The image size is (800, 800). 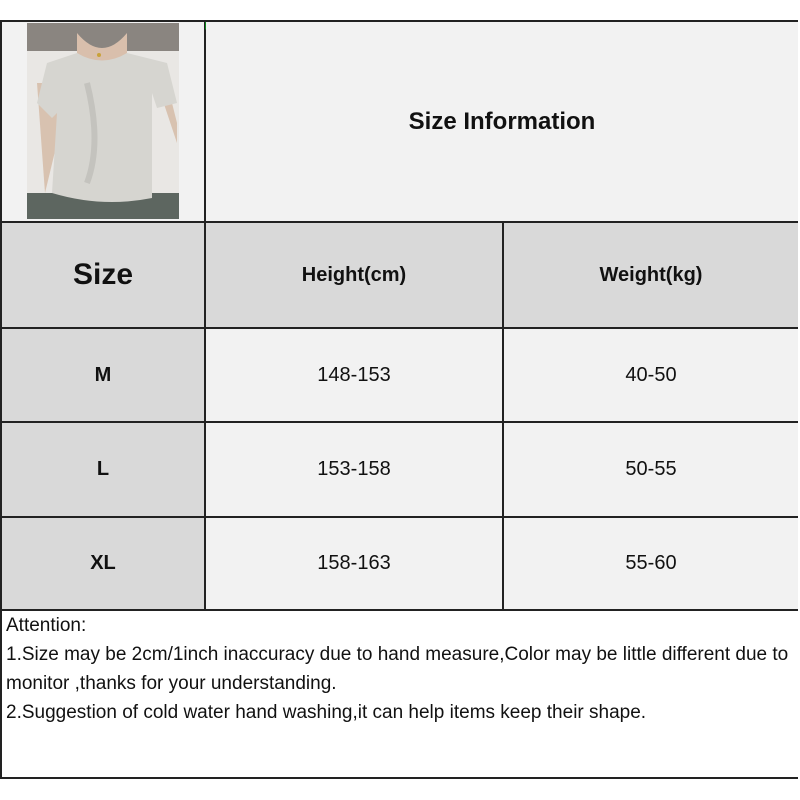 What do you see at coordinates (355, 470) in the screenshot?
I see `height-cell: 153-158` at bounding box center [355, 470].